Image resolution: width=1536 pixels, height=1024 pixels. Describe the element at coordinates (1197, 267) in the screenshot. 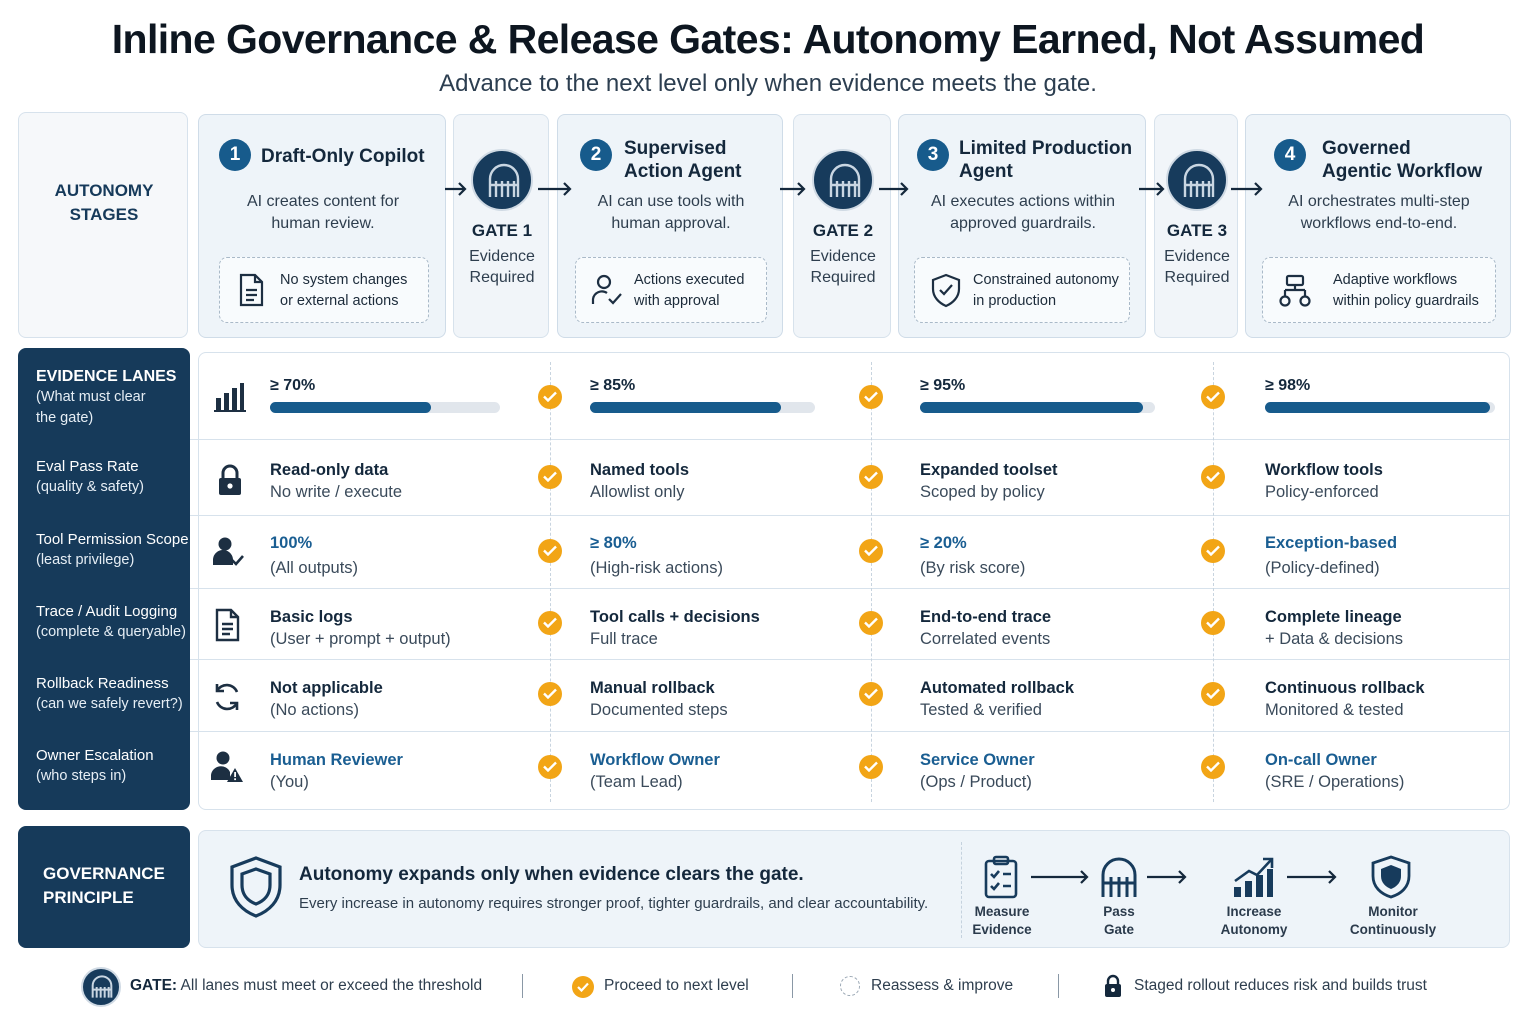

I see `gate-sub-3: Evidence Required` at that location.